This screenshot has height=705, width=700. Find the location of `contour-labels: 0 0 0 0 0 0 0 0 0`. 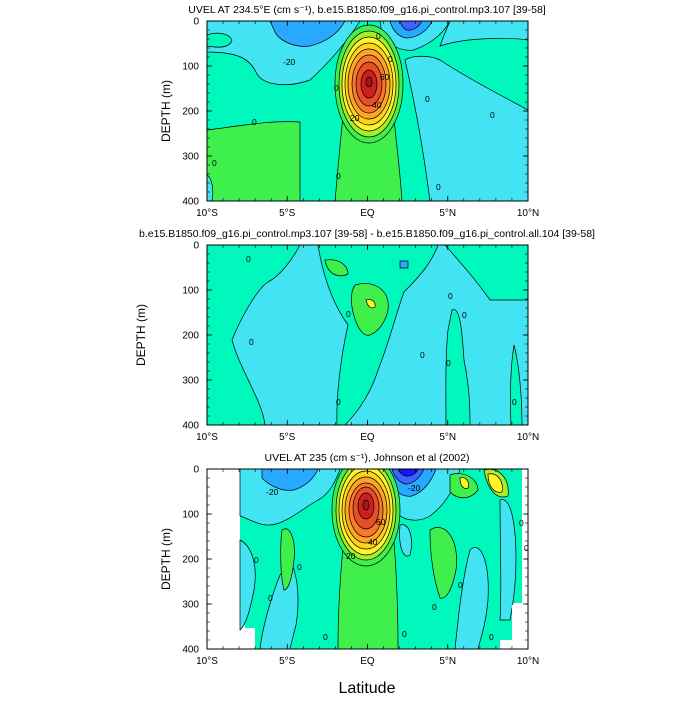

contour-labels: 0 0 0 0 0 0 0 0 0 is located at coordinates (381, 330).